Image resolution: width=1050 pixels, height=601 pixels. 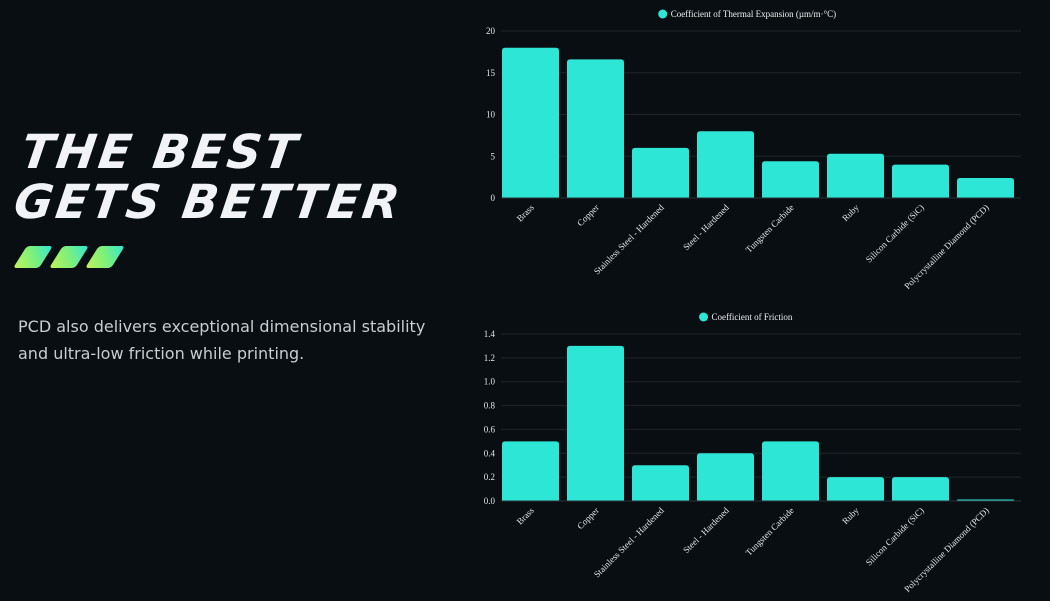 I want to click on y-tick-label: 1.2, so click(x=489, y=358).